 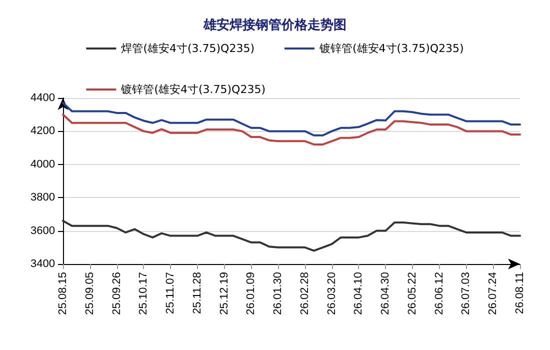 I want to click on x-tick-label: 26.06.12, so click(x=439, y=293).